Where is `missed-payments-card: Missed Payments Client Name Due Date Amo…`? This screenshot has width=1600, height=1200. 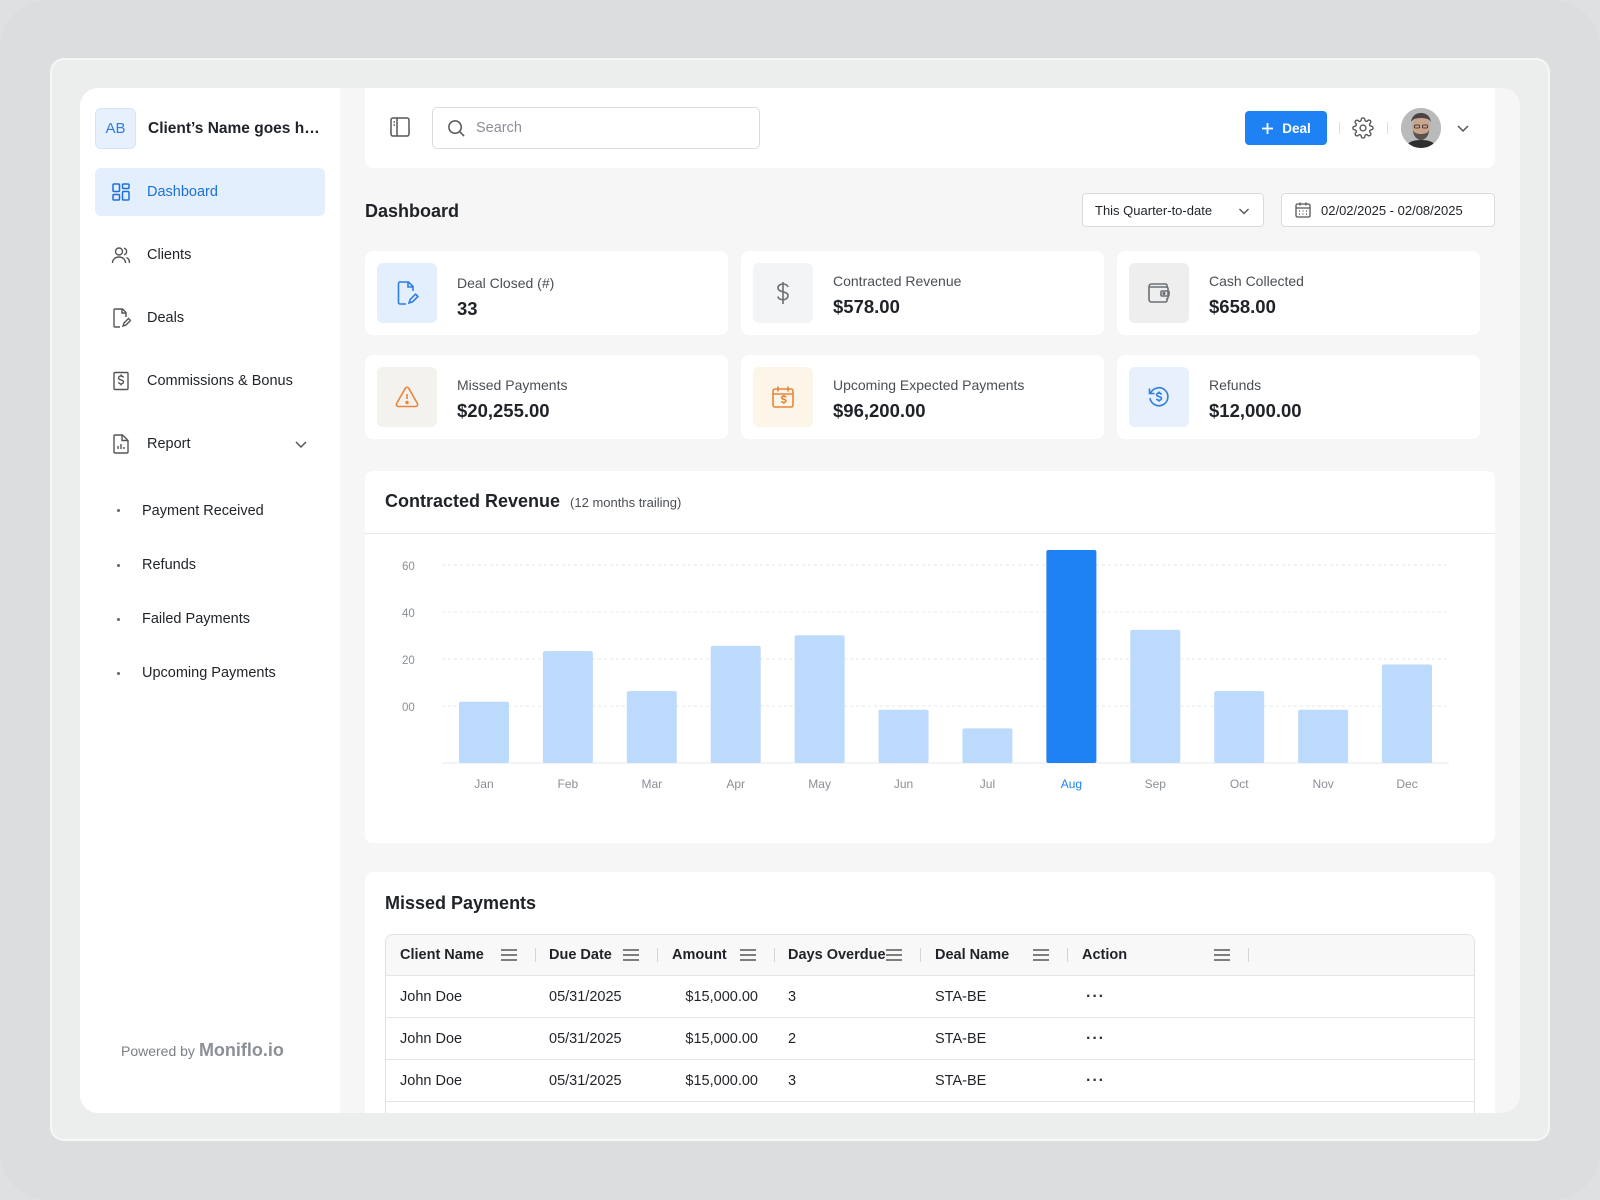 missed-payments-card: Missed Payments Client Name Due Date Amo… is located at coordinates (930, 992).